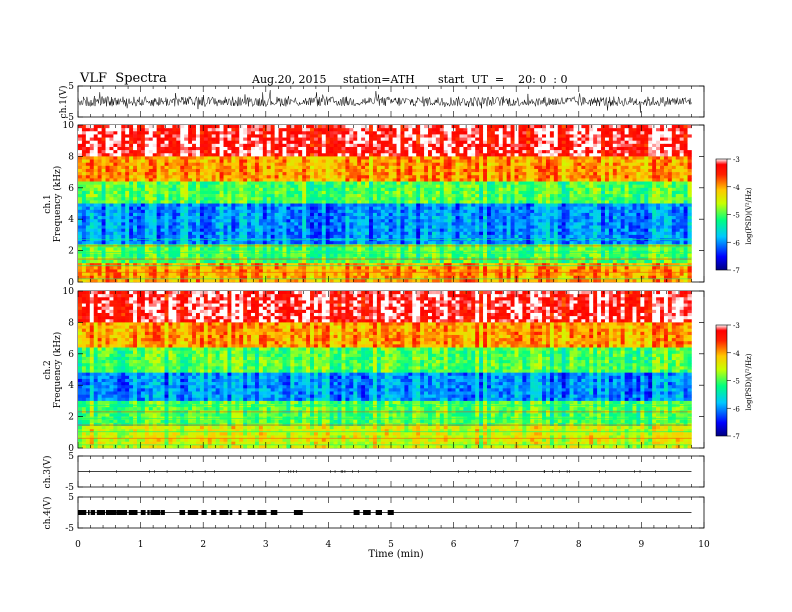 The width and height of the screenshot is (792, 612). Describe the element at coordinates (395, 554) in the screenshot. I see `x-axis-label: Time (min)` at that location.